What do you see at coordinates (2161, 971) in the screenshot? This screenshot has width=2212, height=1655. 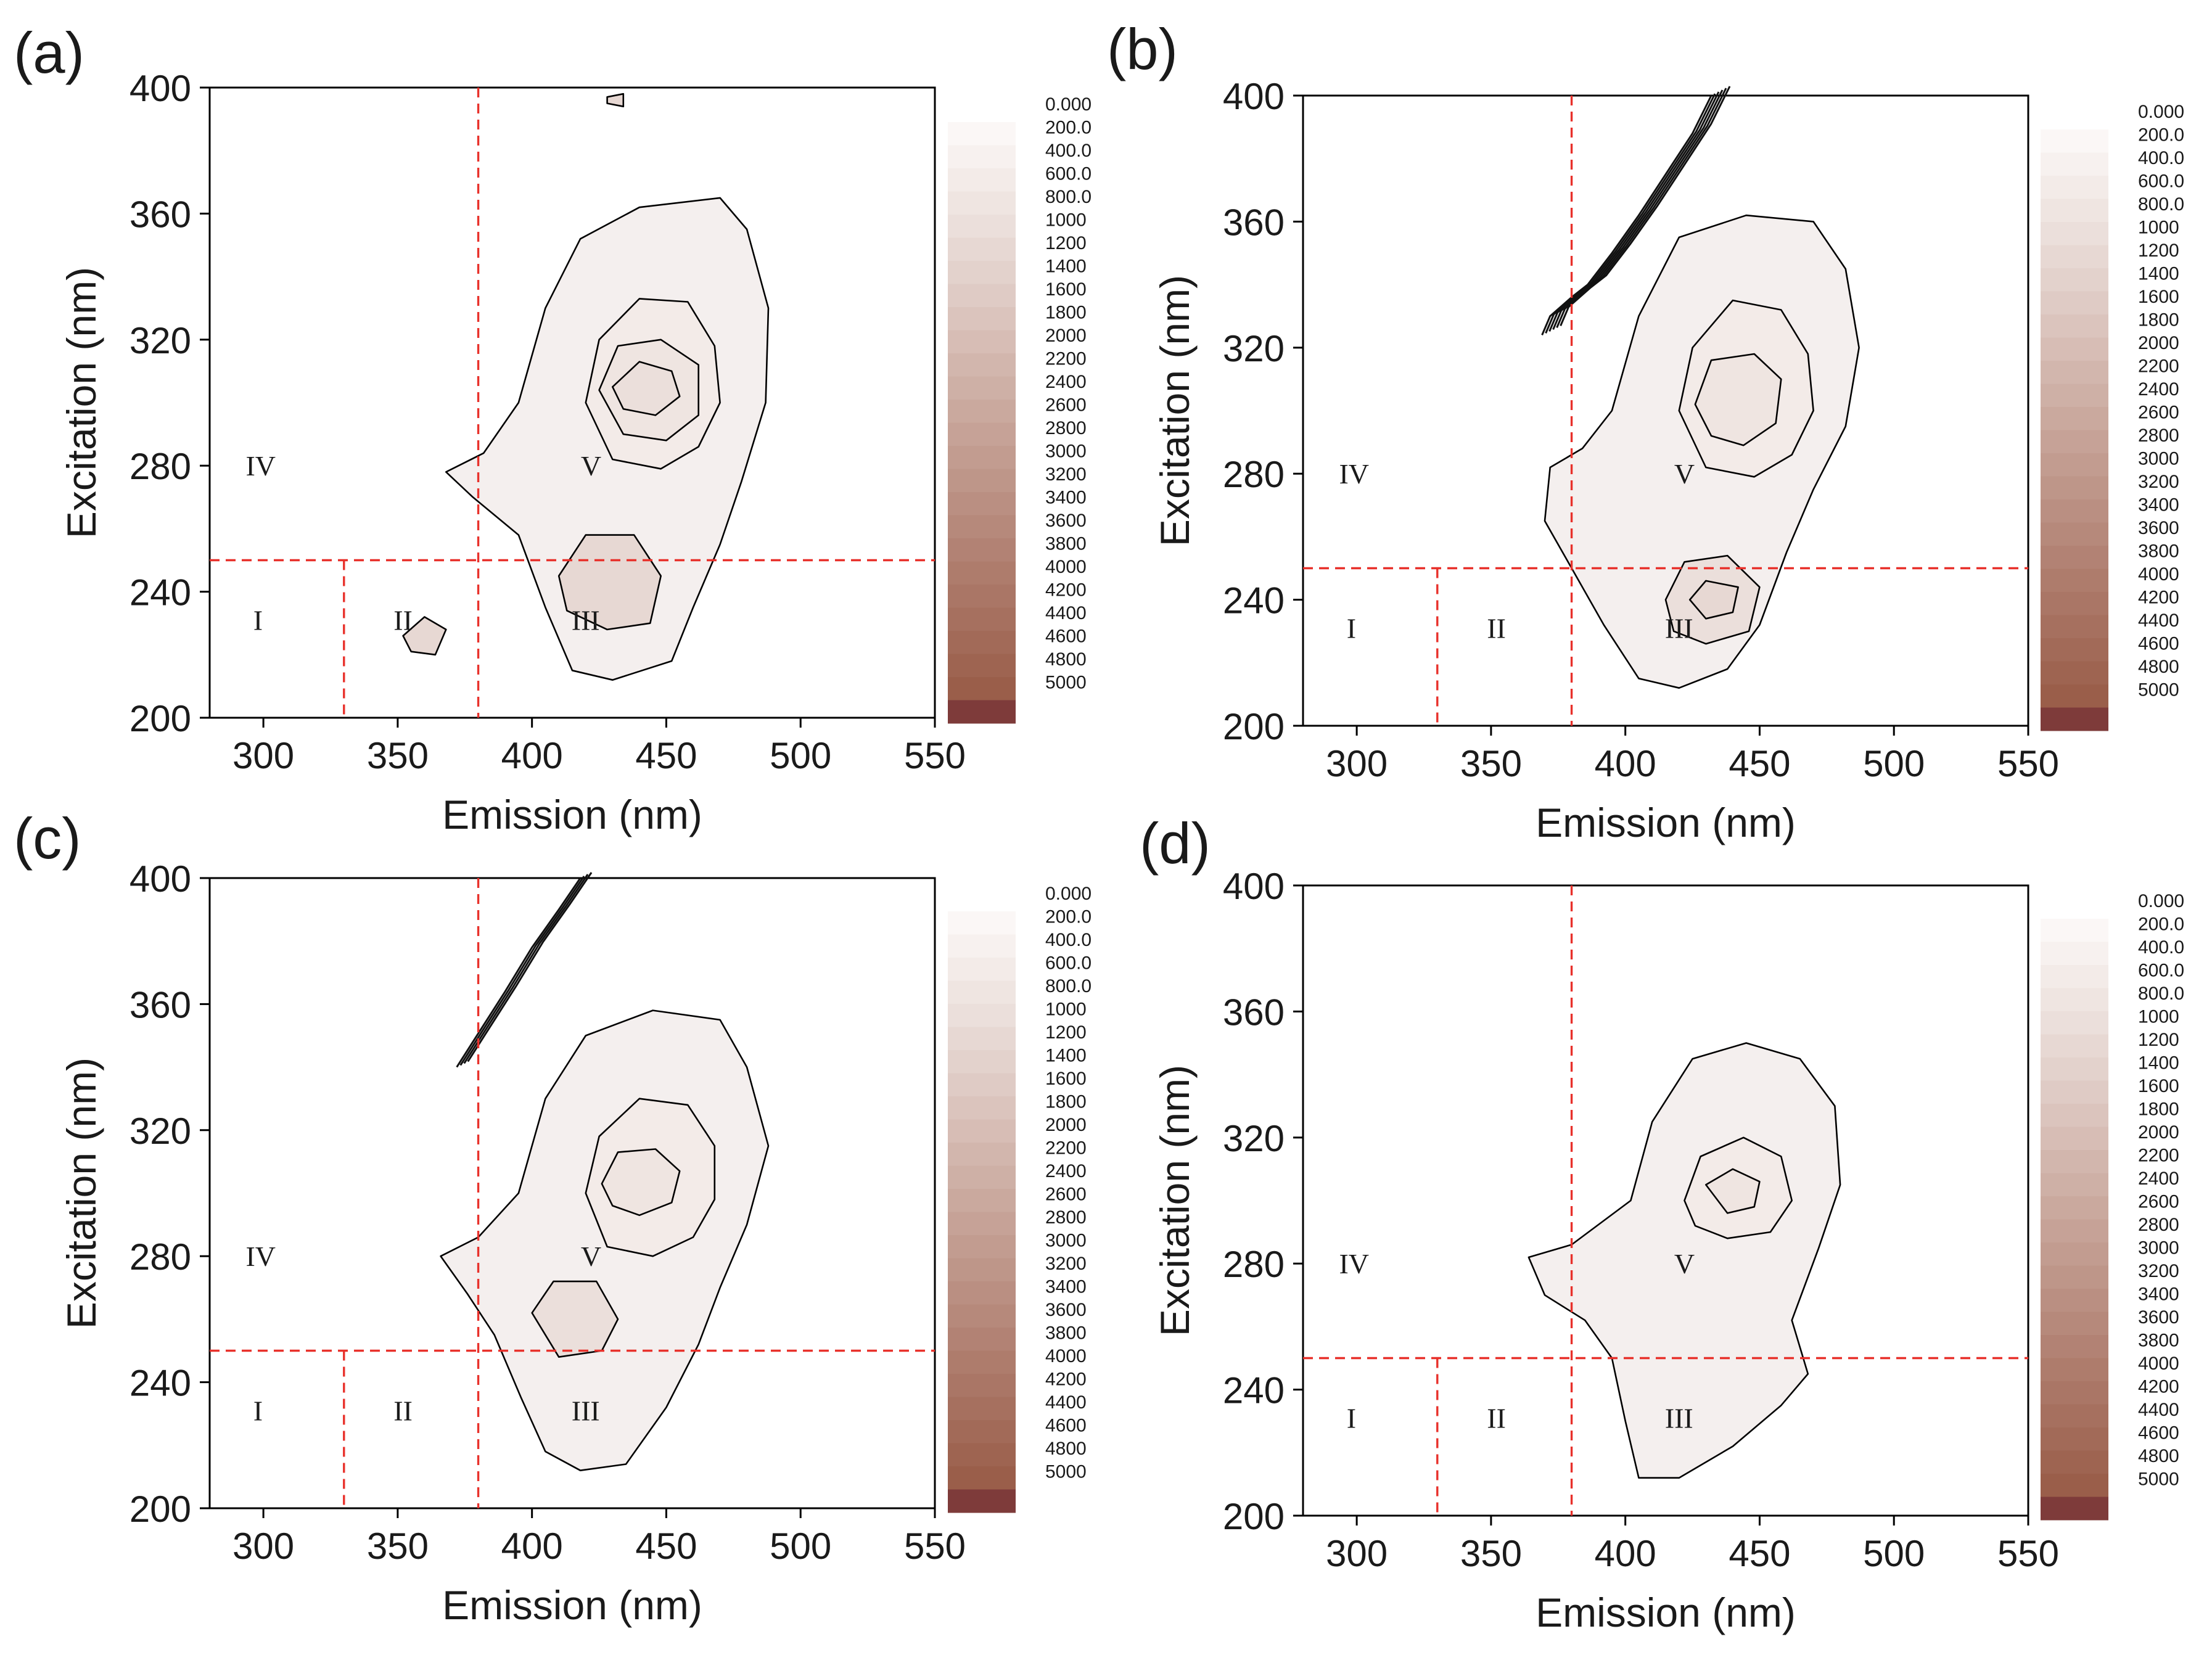 I see `colorbar-label: 600.0` at bounding box center [2161, 971].